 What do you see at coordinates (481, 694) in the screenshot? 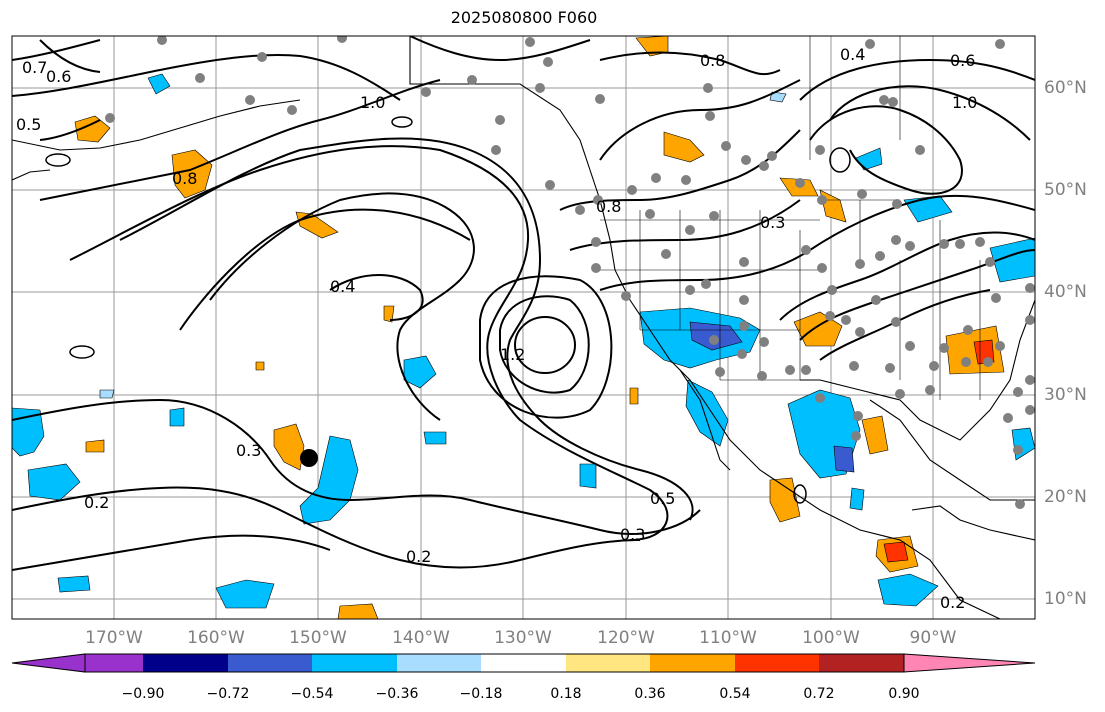
I see `colorbar-label: −0.18` at bounding box center [481, 694].